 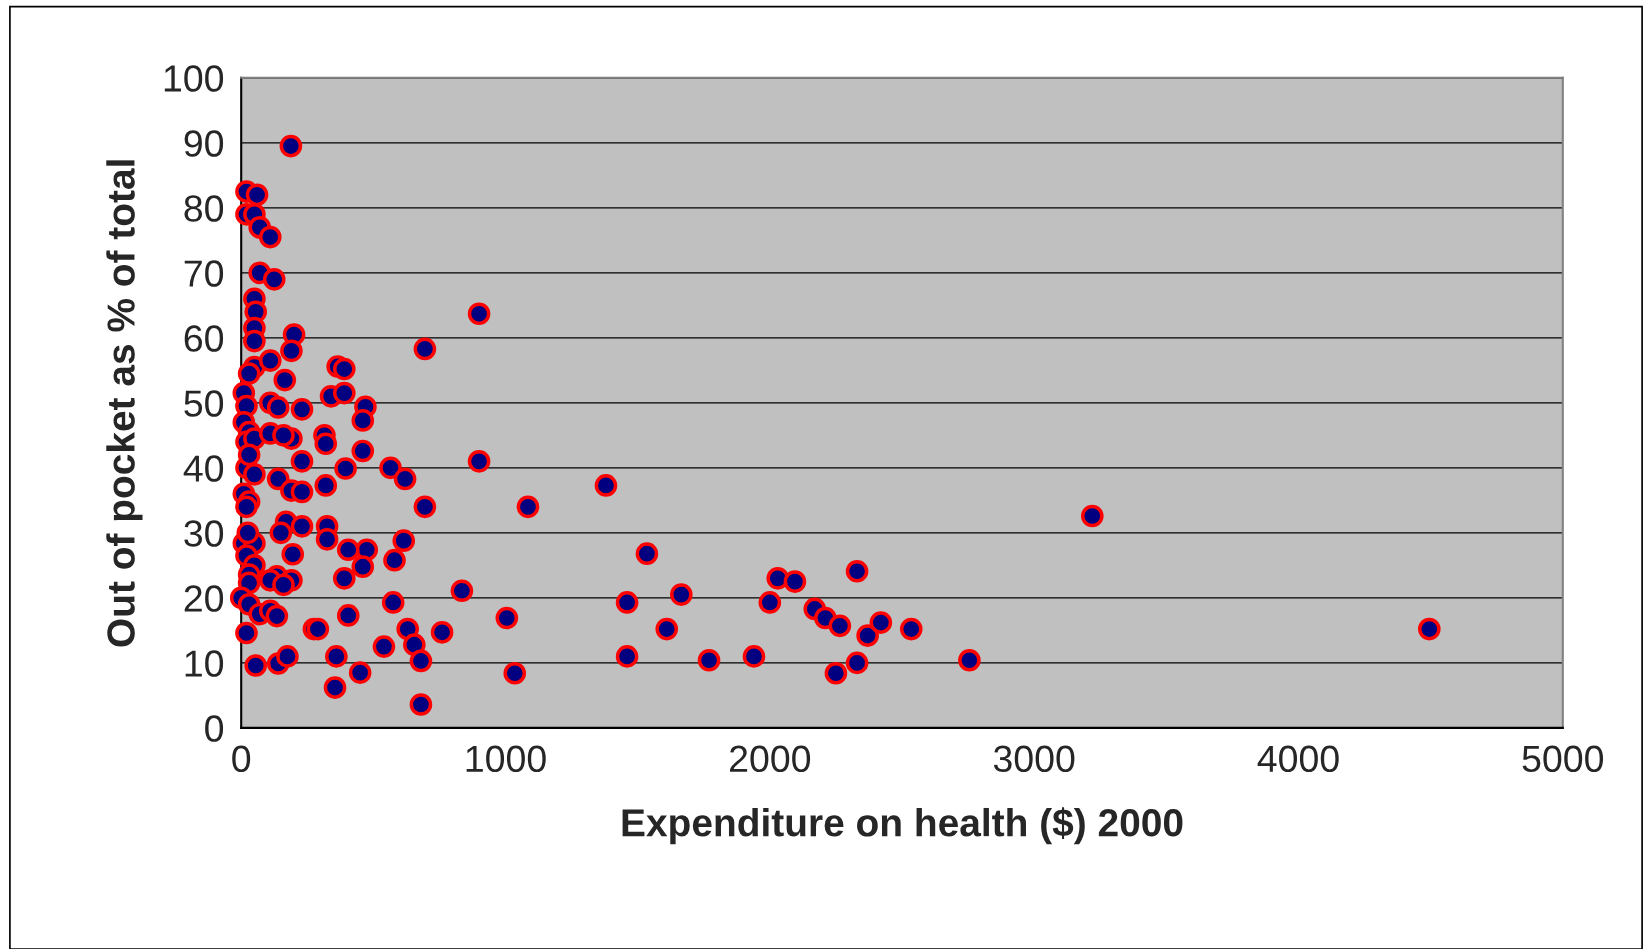 What do you see at coordinates (902, 826) in the screenshot?
I see `x-axis-title: Expenditure on health ($) 2000` at bounding box center [902, 826].